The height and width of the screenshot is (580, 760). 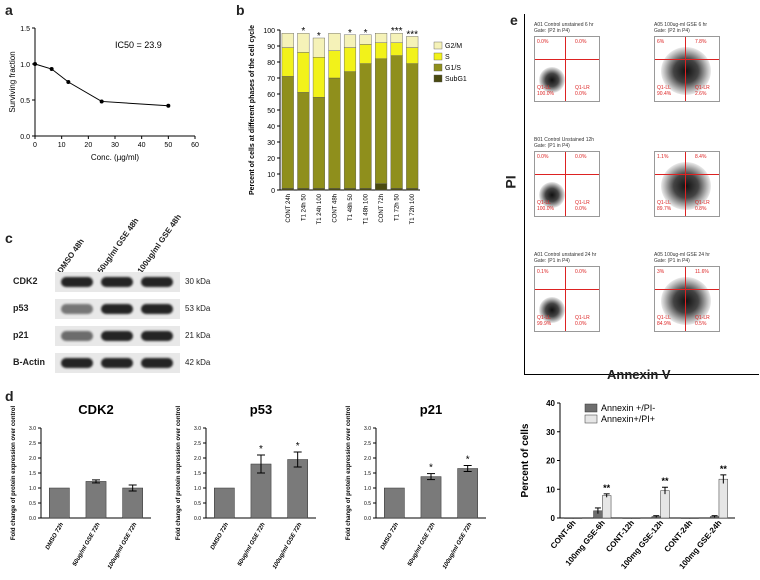 What do you see at coordinates (88, 145) in the screenshot?
I see `x-tick-label: 20` at bounding box center [88, 145].